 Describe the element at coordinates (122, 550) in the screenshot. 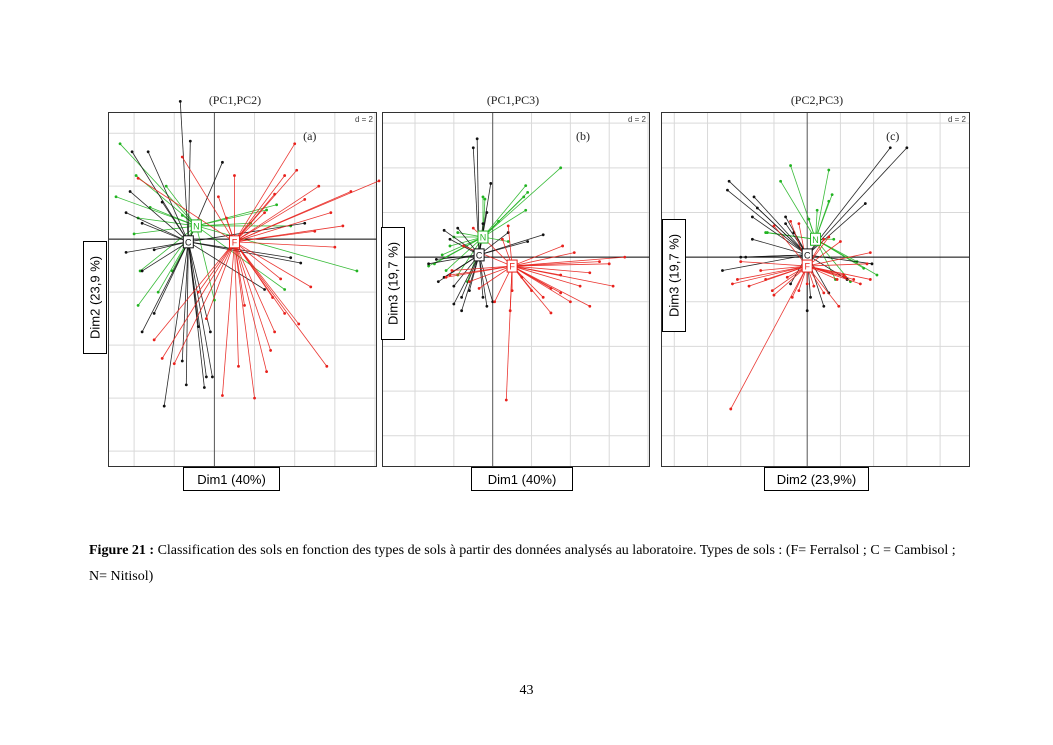

I see `figure-caption-label: Figure 21 :` at that location.